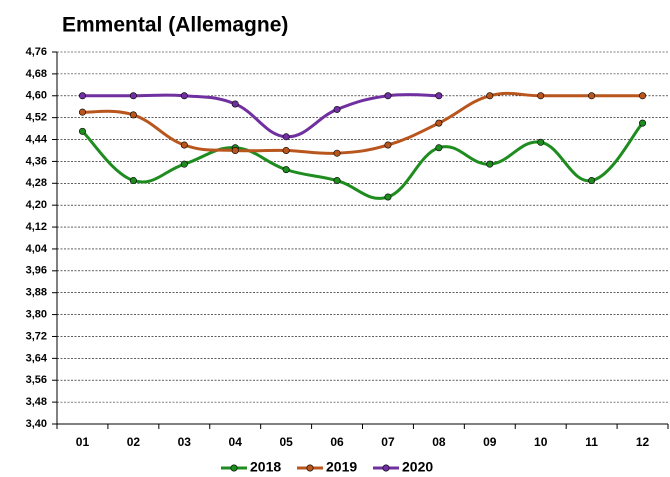 This screenshot has width=670, height=477. What do you see at coordinates (236, 442) in the screenshot?
I see `x-tick-label: 04` at bounding box center [236, 442].